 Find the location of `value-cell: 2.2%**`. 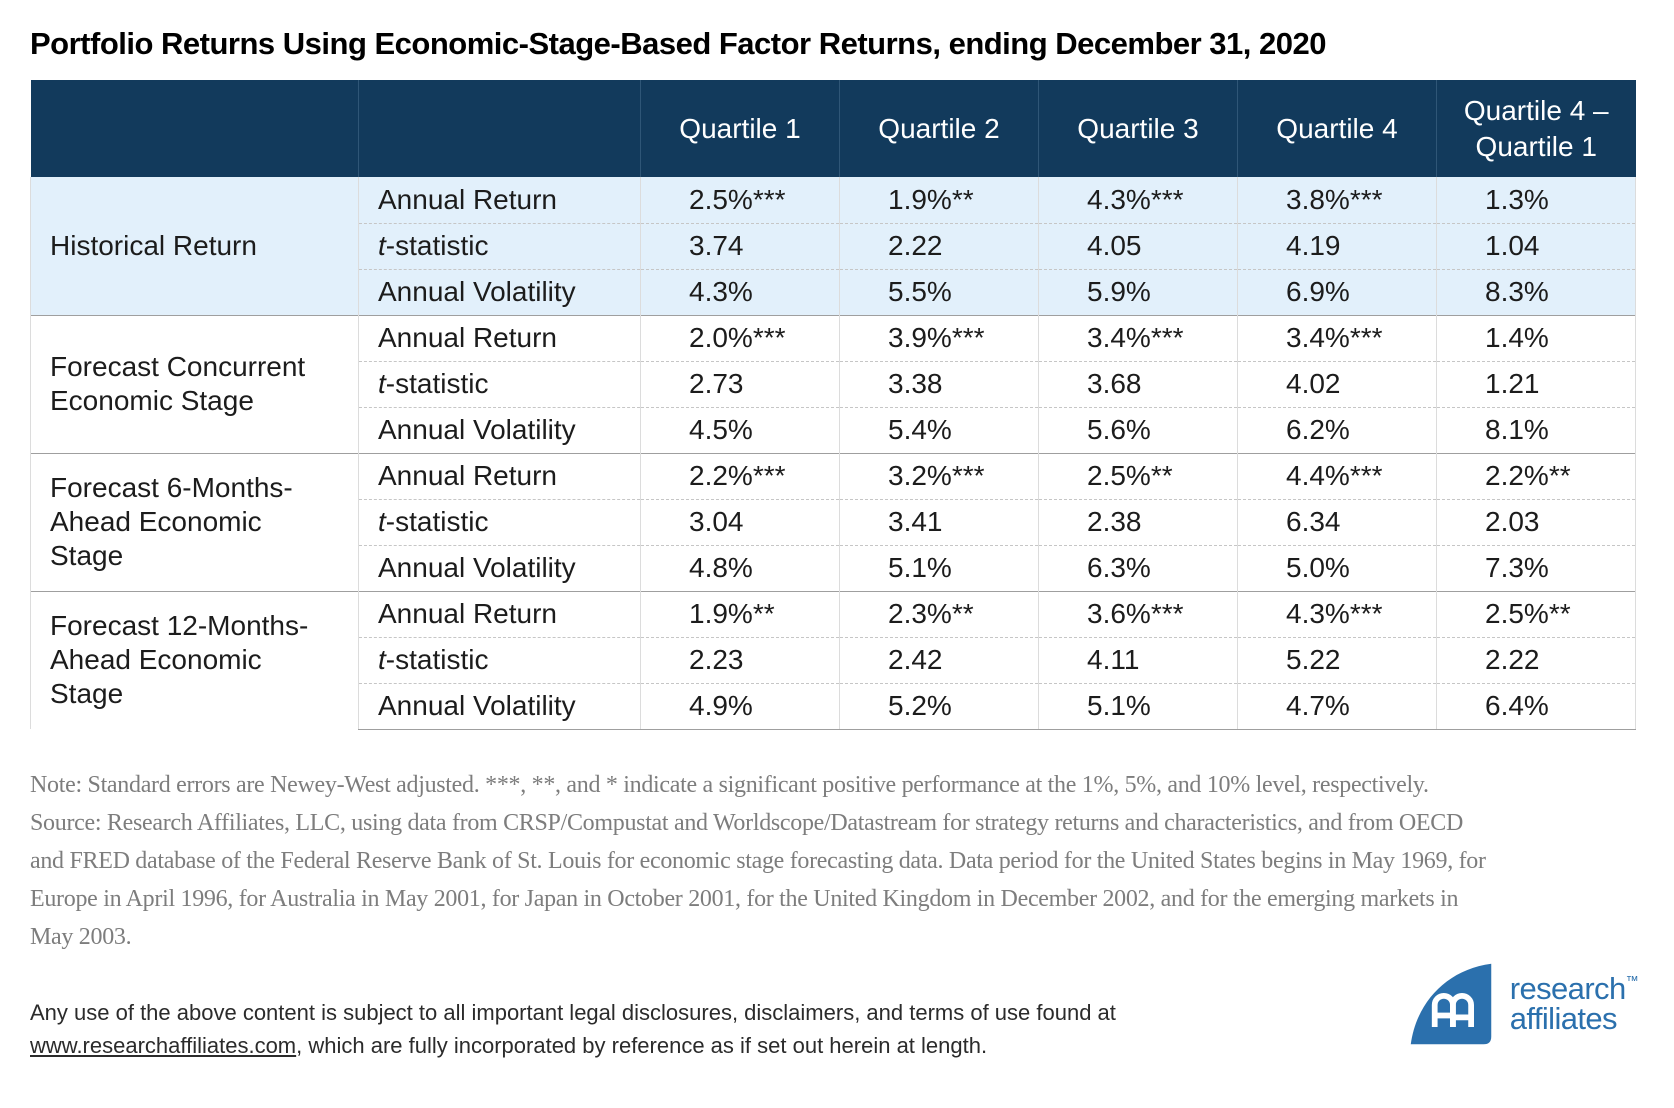

value-cell: 2.2%** is located at coordinates (1536, 475).